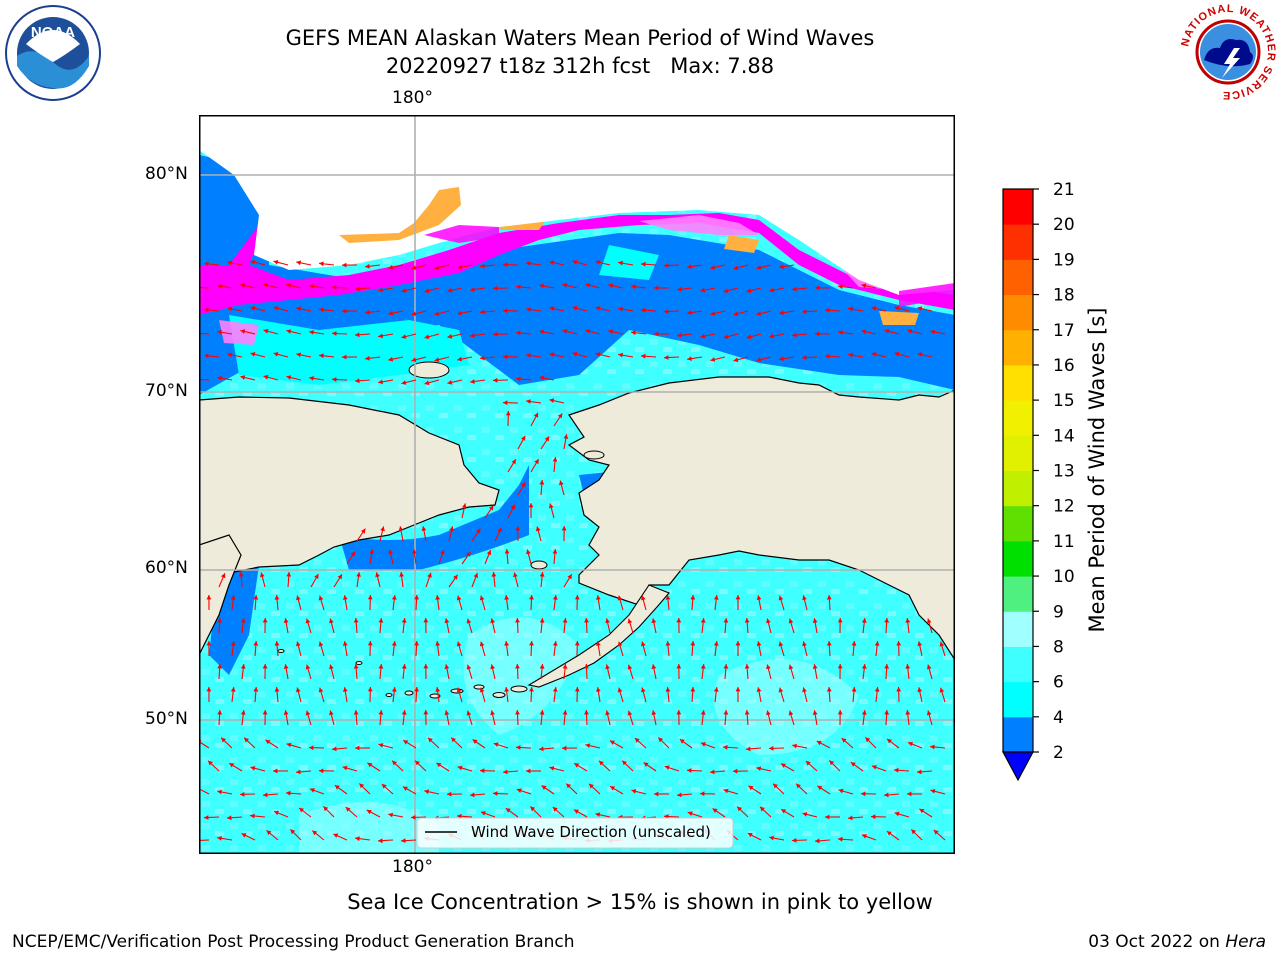 The width and height of the screenshot is (1280, 960). Describe the element at coordinates (166, 391) in the screenshot. I see `lat-label-70: 70°N` at that location.